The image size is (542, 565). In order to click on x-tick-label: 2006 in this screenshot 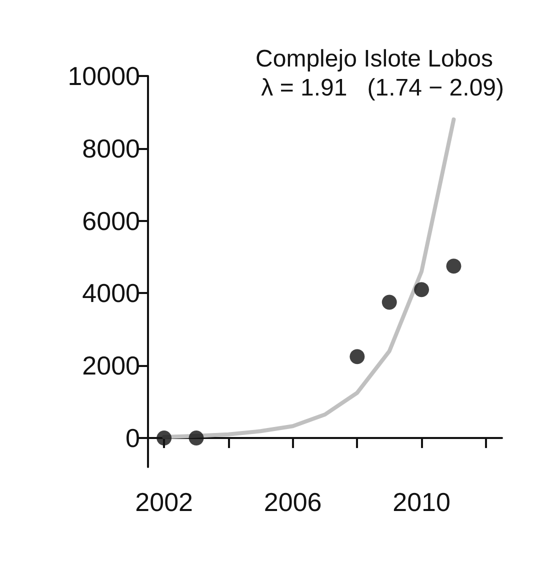, I will do `click(293, 502)`.